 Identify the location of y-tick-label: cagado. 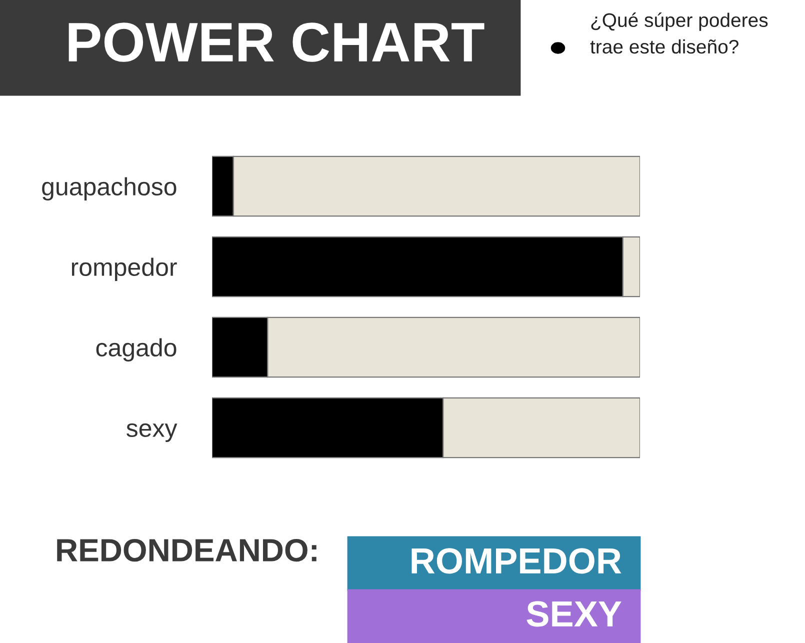
(136, 350).